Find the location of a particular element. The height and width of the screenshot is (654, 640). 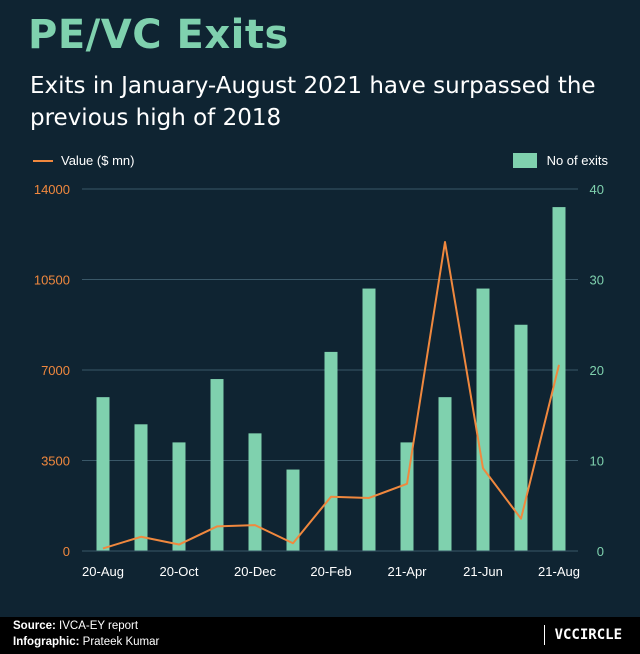

right-axis-tick-label: 30 is located at coordinates (597, 280).